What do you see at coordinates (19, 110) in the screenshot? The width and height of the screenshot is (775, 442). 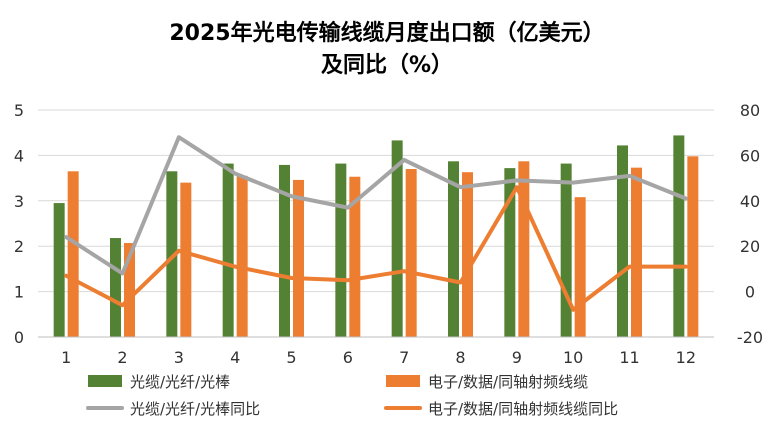 I see `left-axis-tick-label: 5` at bounding box center [19, 110].